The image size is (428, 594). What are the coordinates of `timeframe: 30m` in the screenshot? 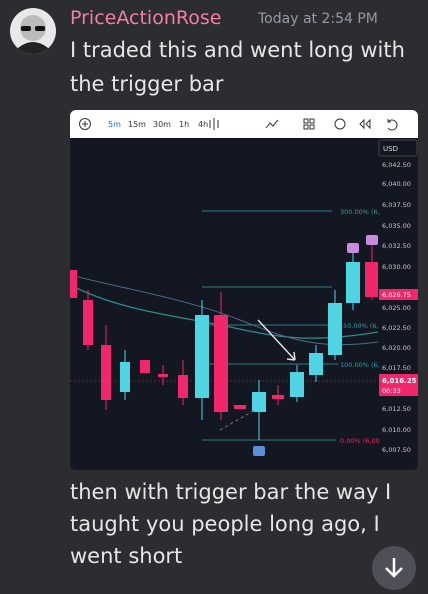 It's located at (162, 124).